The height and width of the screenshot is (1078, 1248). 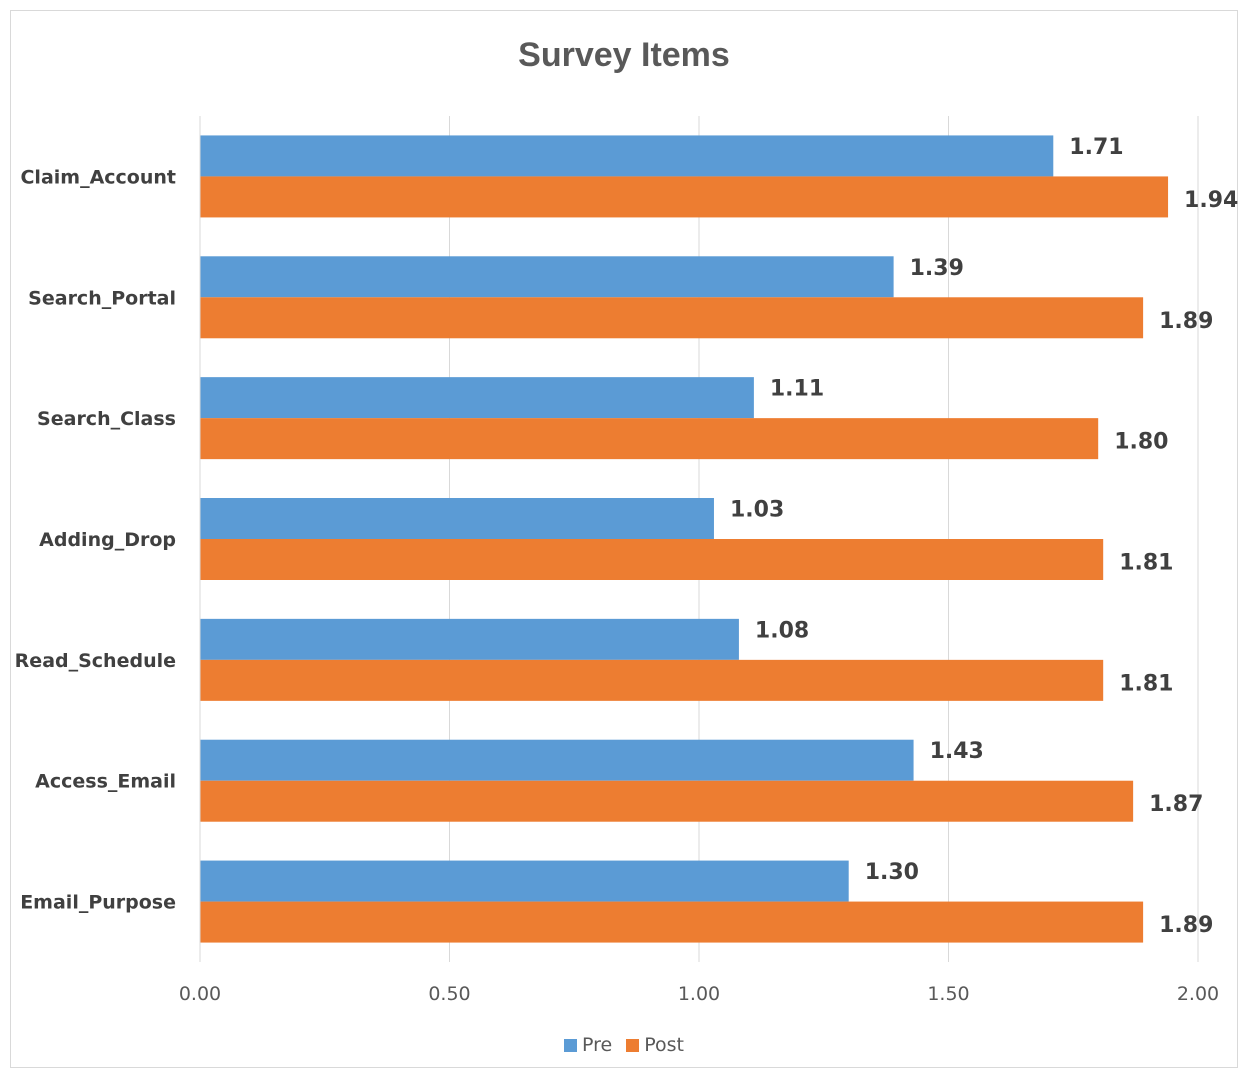 What do you see at coordinates (664, 1045) in the screenshot?
I see `legend-label-post: Post` at bounding box center [664, 1045].